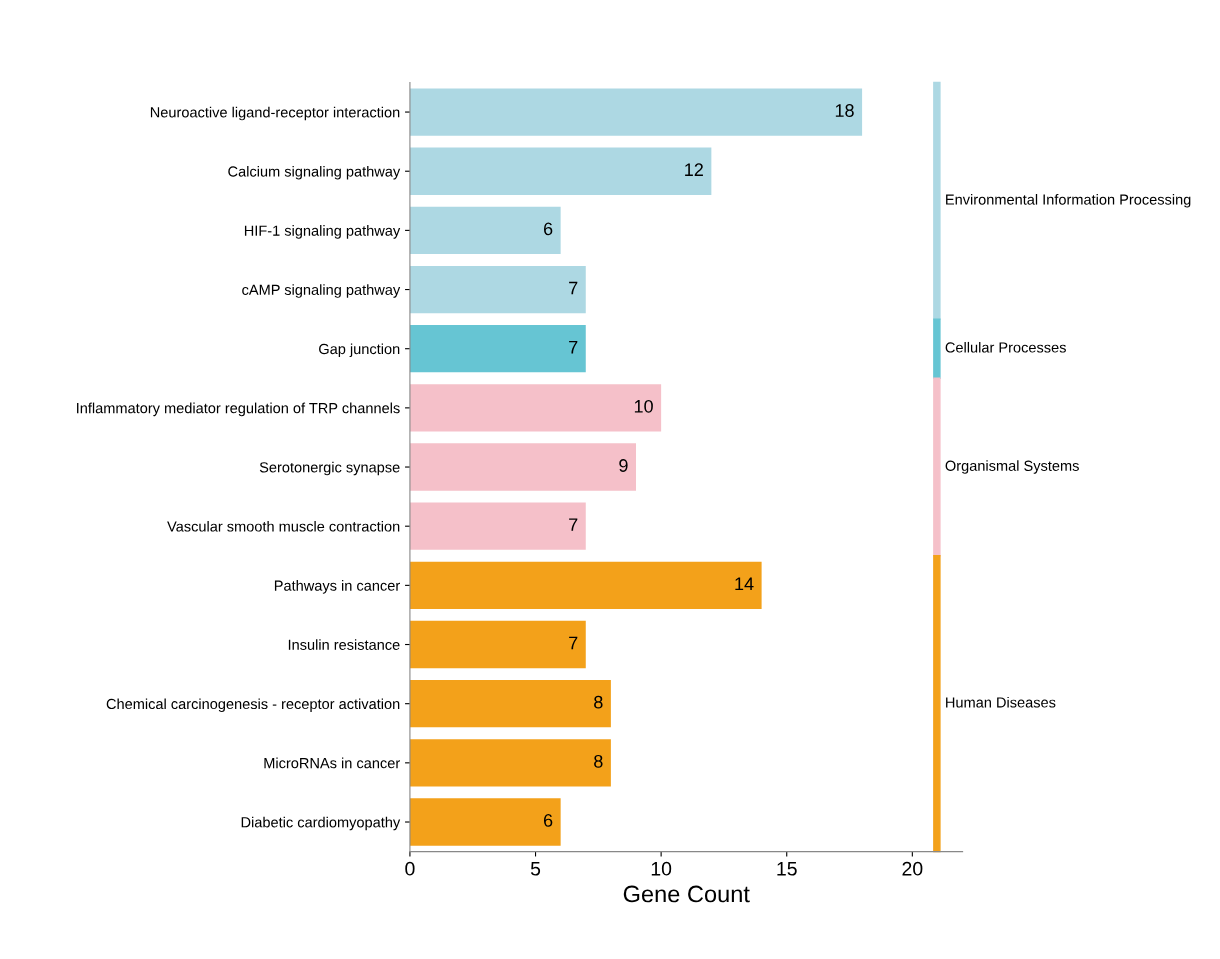  I want to click on y-tick-label: Calcium signaling pathway, so click(314, 172).